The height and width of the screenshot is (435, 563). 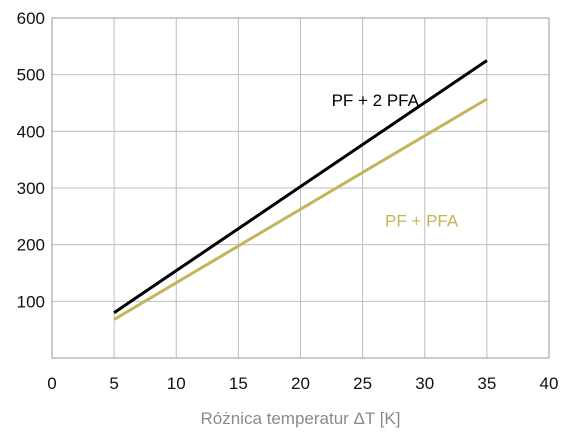 What do you see at coordinates (31, 18) in the screenshot?
I see `y-tick-label: 600` at bounding box center [31, 18].